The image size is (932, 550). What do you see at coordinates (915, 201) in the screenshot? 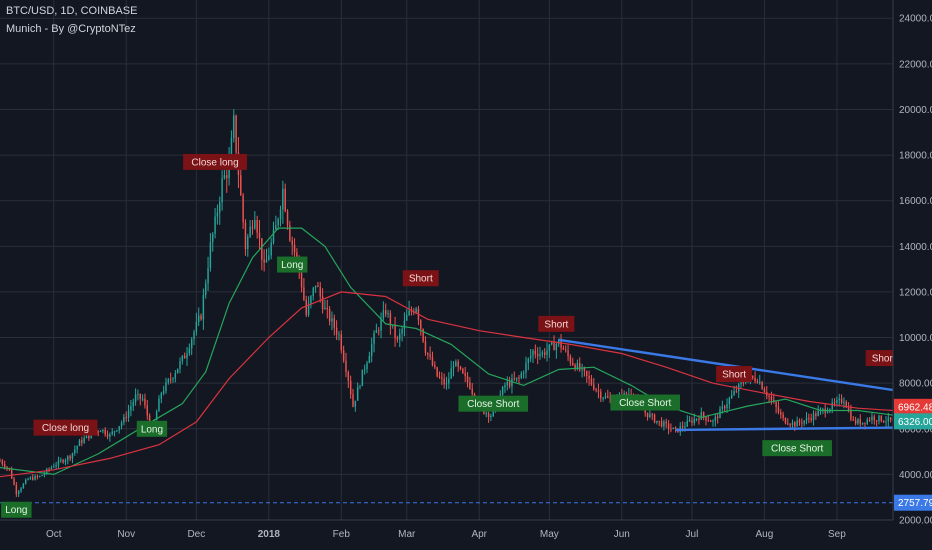
I see `y-tick-label: 16000.00` at bounding box center [915, 201].